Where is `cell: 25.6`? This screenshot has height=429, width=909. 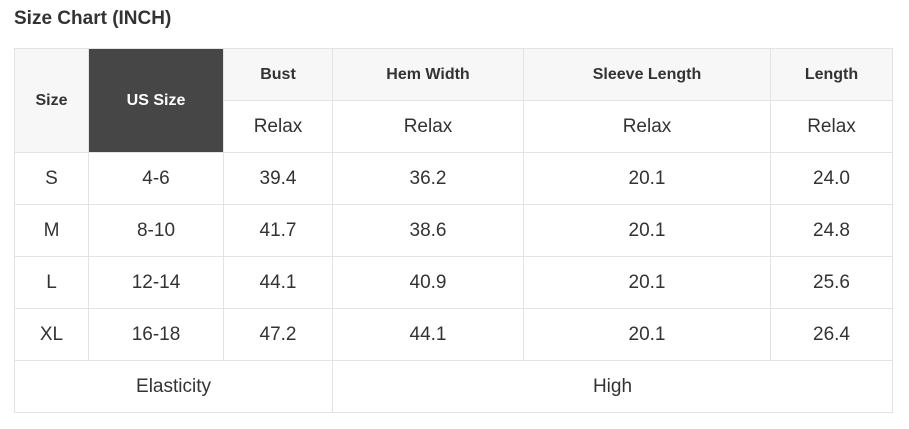 cell: 25.6 is located at coordinates (831, 282).